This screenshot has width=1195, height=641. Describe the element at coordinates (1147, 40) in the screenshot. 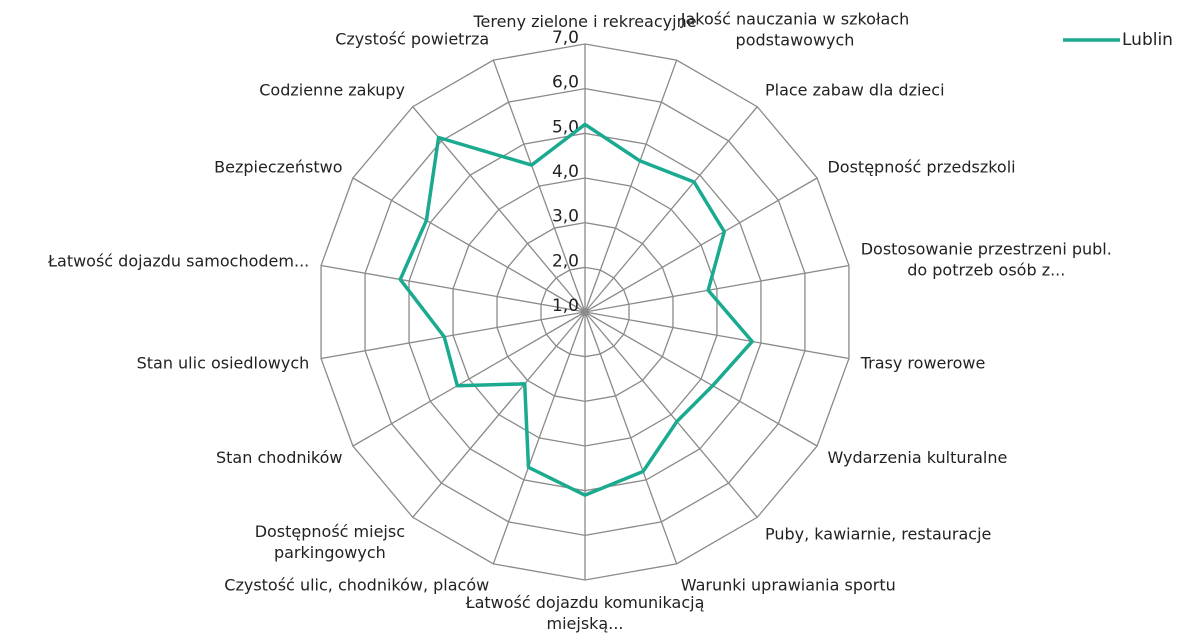

I see `legend-label: Lublin` at that location.